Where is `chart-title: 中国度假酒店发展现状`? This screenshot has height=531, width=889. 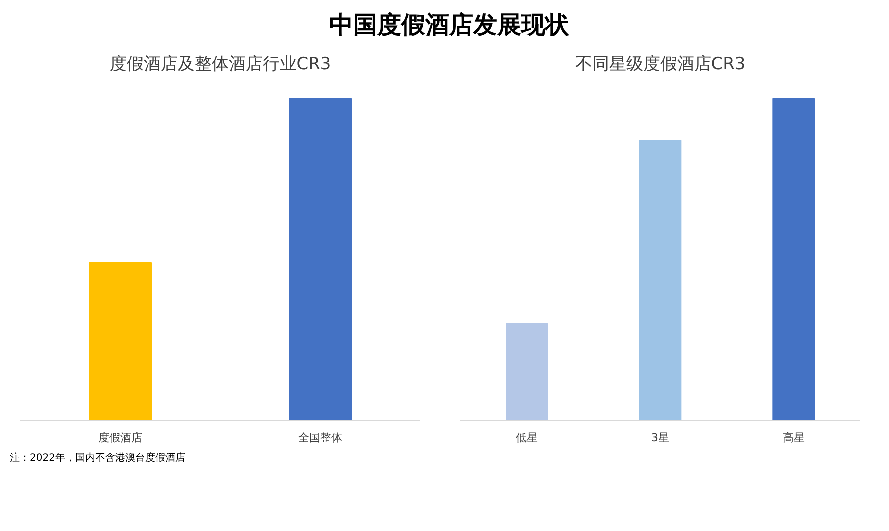
chart-title: 中国度假酒店发展现状 is located at coordinates (450, 25).